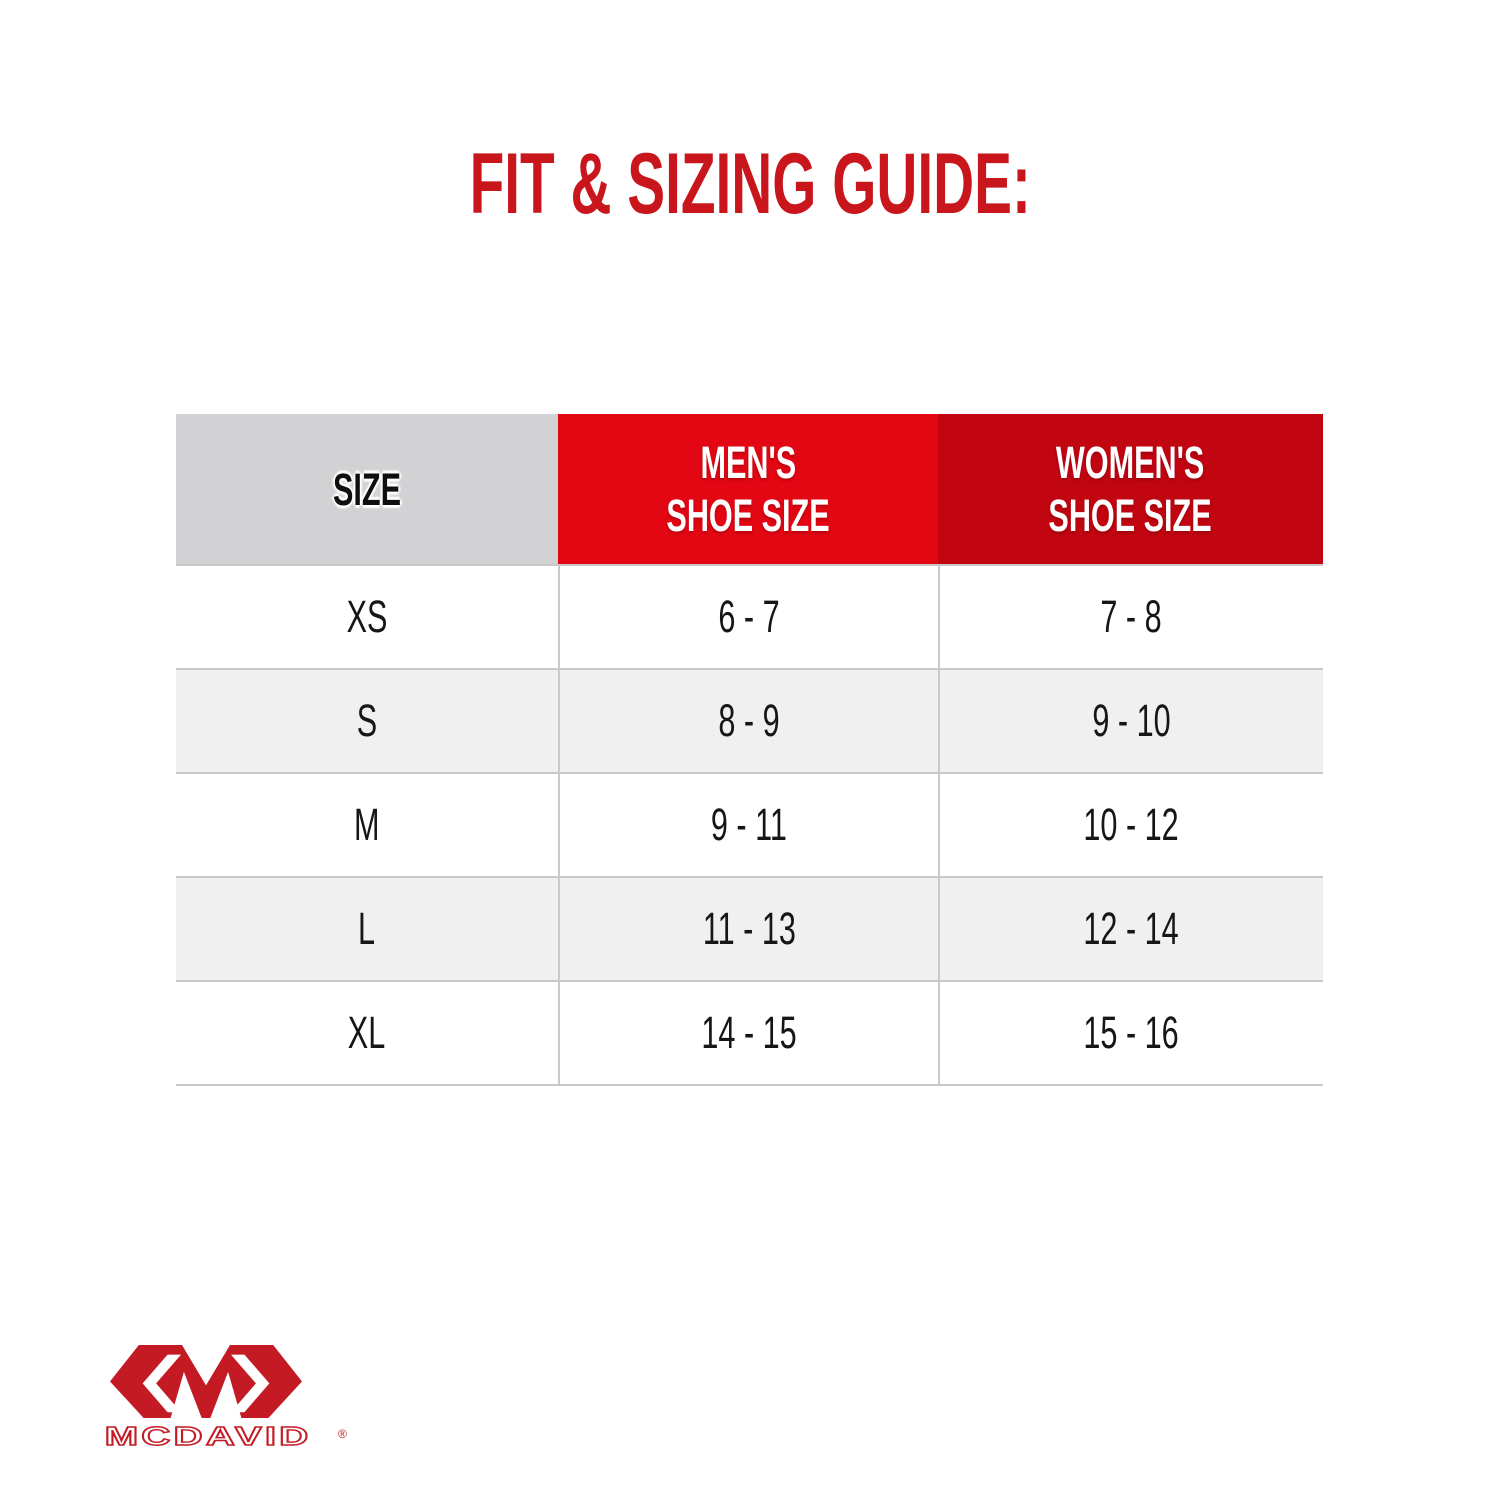 This screenshot has height=1500, width=1500. I want to click on cell-mens: 11 - 13, so click(748, 929).